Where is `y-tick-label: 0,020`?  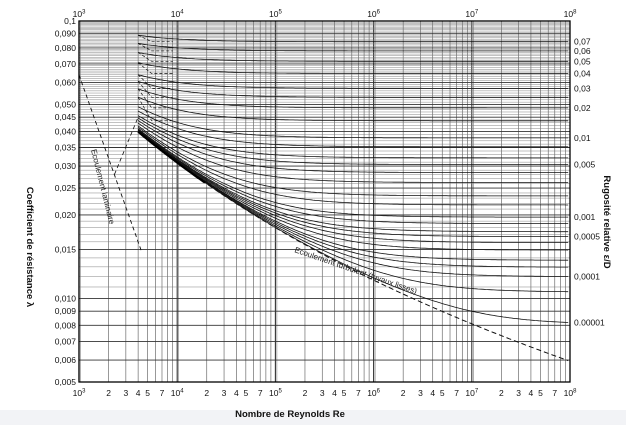
y-tick-label: 0,020 is located at coordinates (66, 215).